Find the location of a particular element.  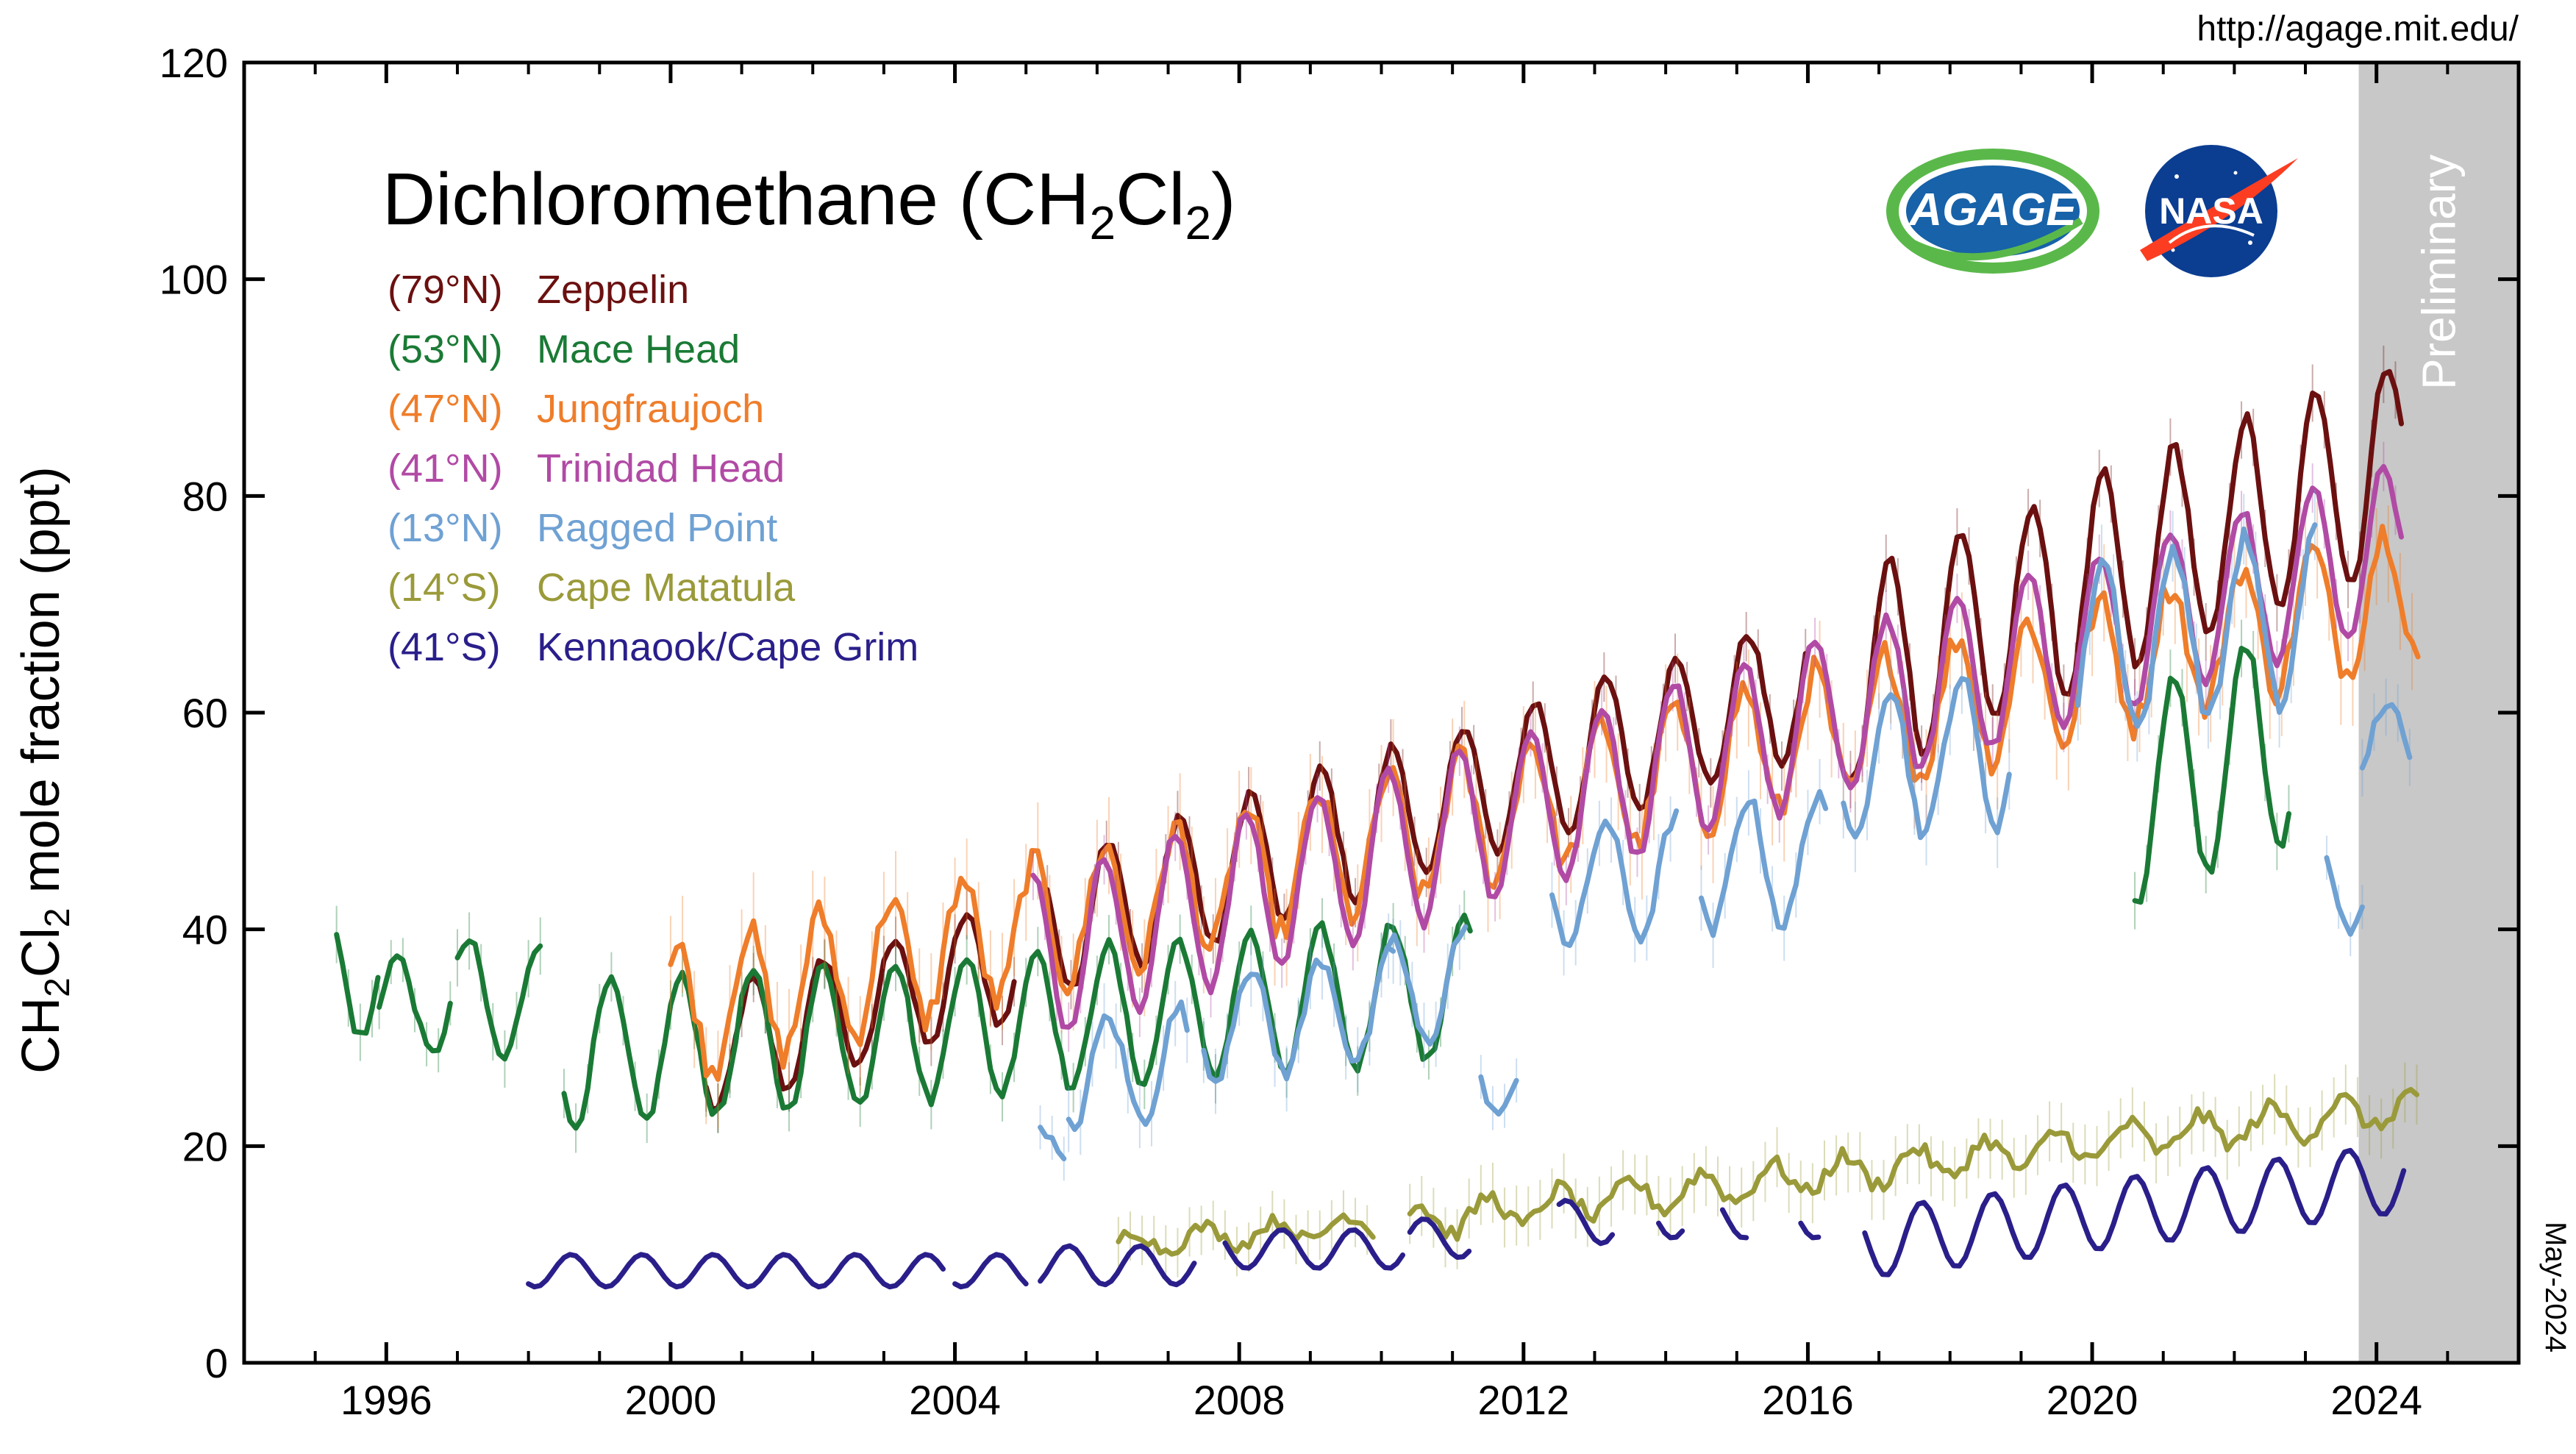

agage-logo: AGAGE is located at coordinates (1992, 211).